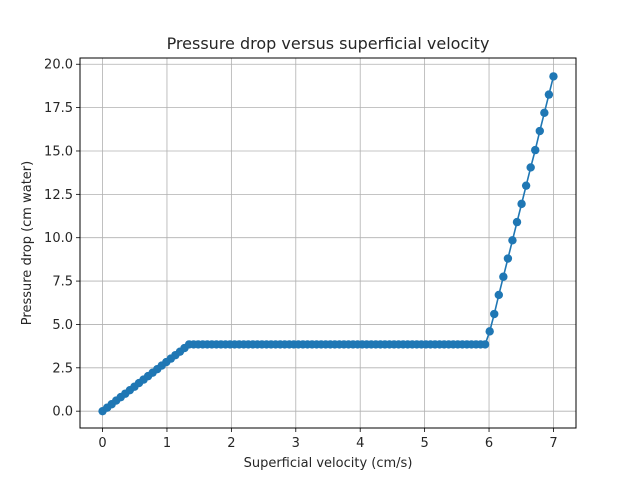  I want to click on x-tick-label: 5, so click(424, 443).